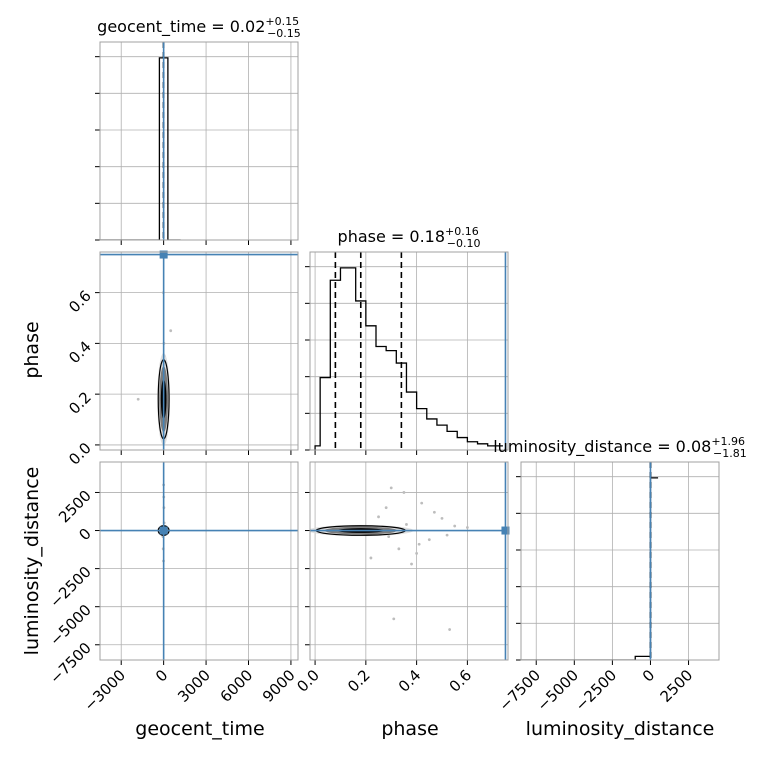 The height and width of the screenshot is (760, 760). Describe the element at coordinates (237, 686) in the screenshot. I see `tick-label-x: 6000` at that location.